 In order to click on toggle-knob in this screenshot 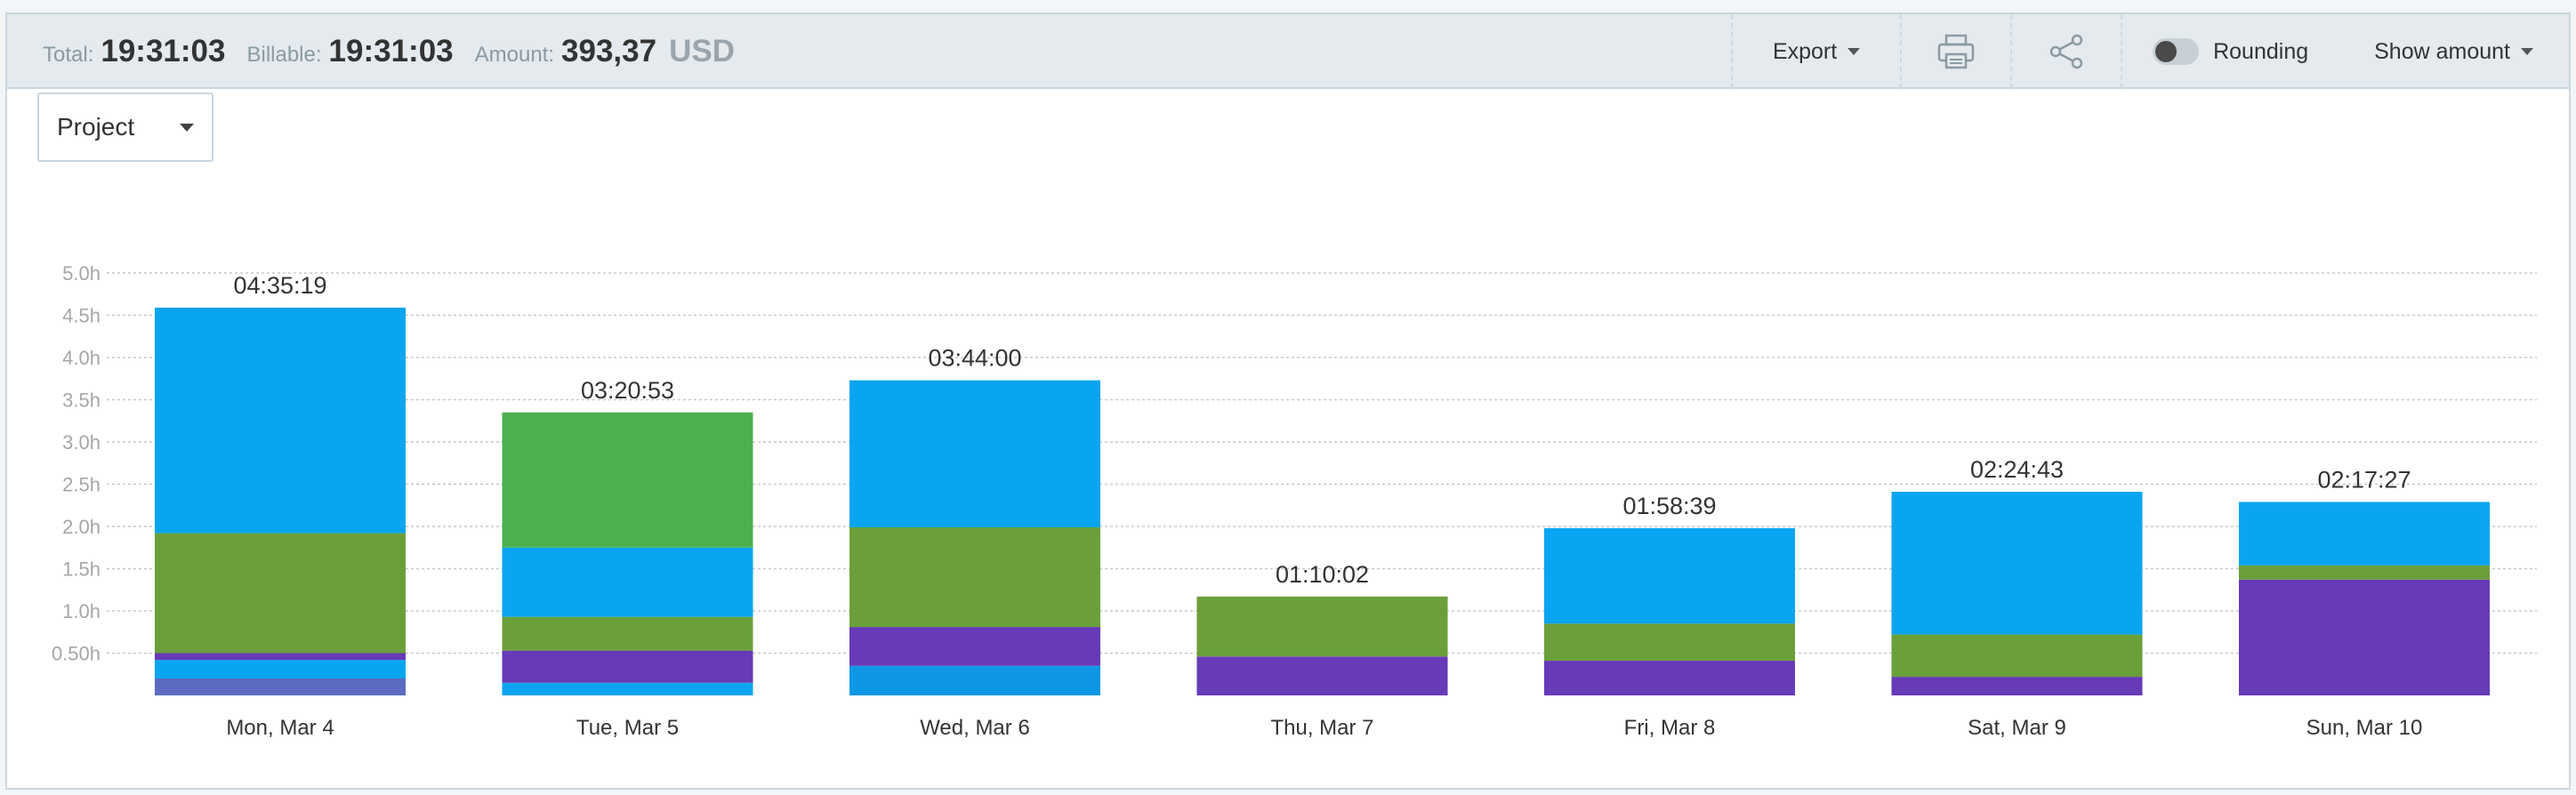, I will do `click(2166, 51)`.